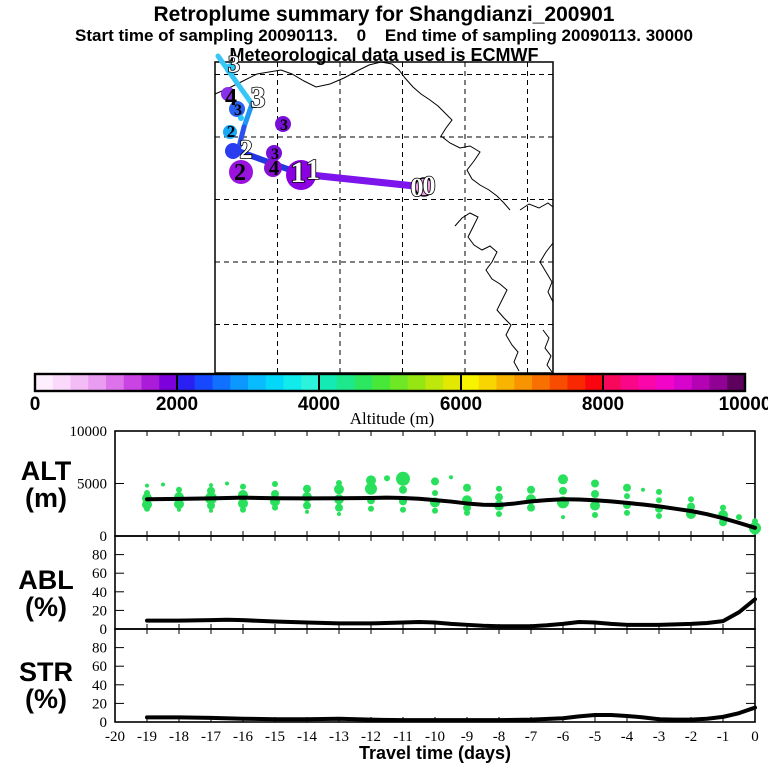 Image resolution: width=768 pixels, height=768 pixels. What do you see at coordinates (563, 737) in the screenshot?
I see `x-tick-label: -6` at bounding box center [563, 737].